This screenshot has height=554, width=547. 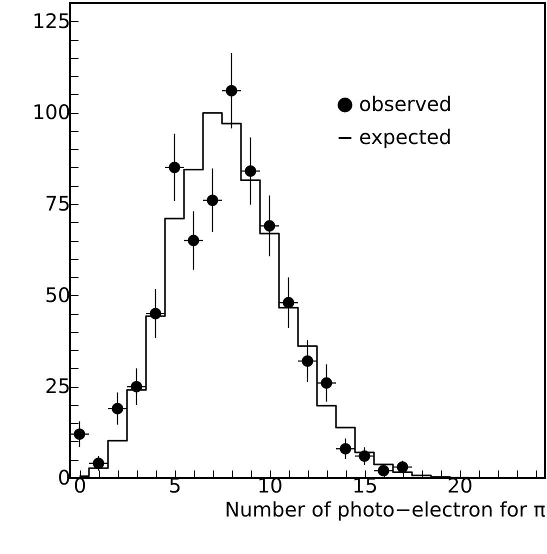 What do you see at coordinates (405, 137) in the screenshot?
I see `legend-label: expected` at bounding box center [405, 137].